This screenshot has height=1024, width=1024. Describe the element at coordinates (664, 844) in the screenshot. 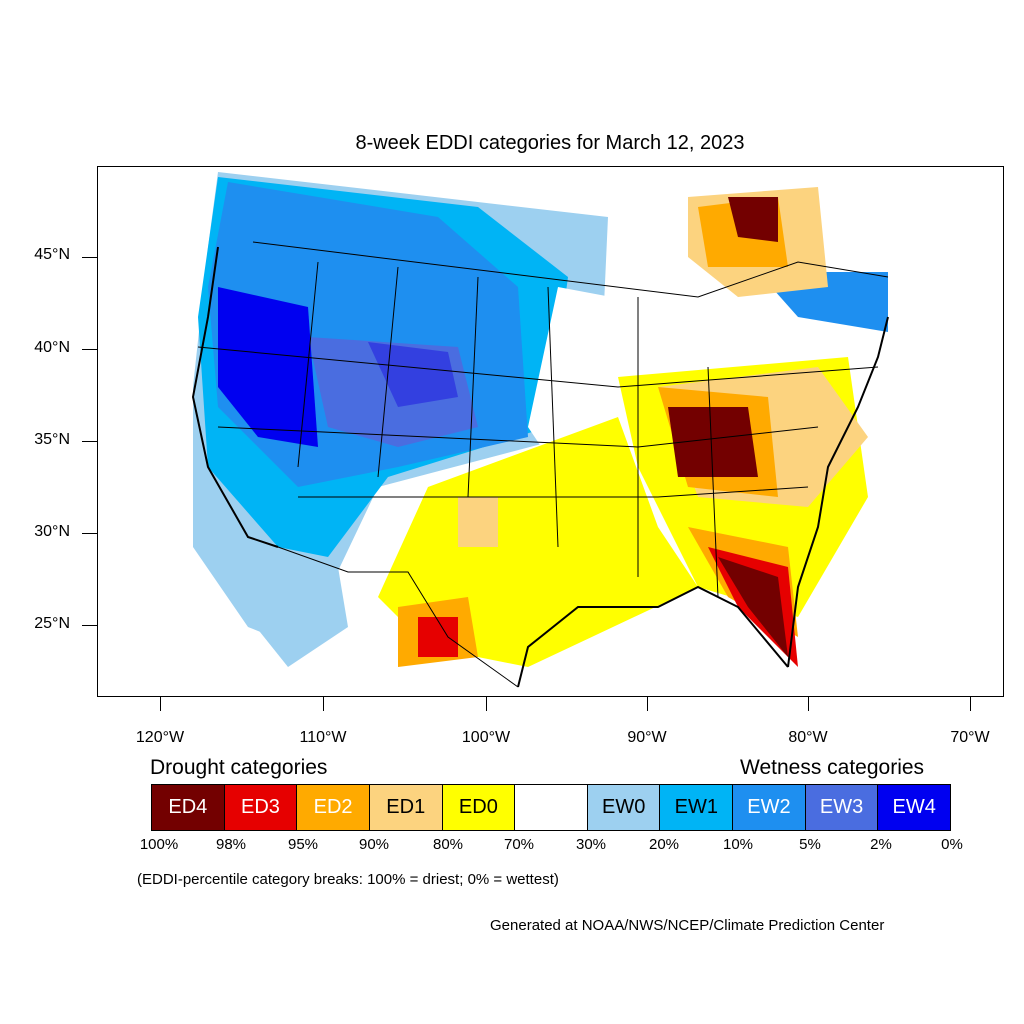

I see `pct-label: 20%` at that location.